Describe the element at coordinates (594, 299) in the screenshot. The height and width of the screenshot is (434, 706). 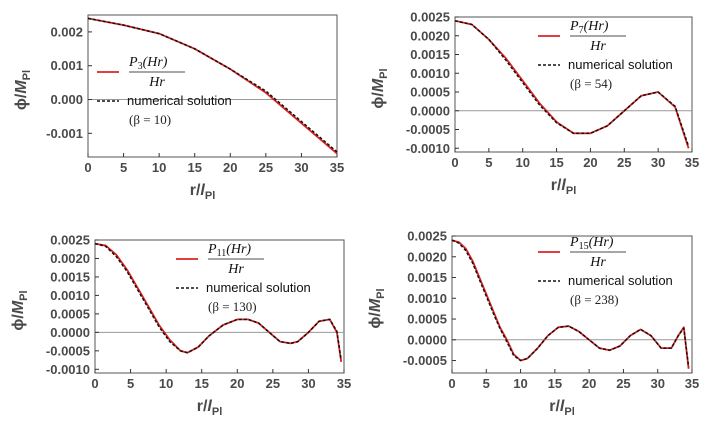
I see `legend-beta-label: (β = 238)` at that location.